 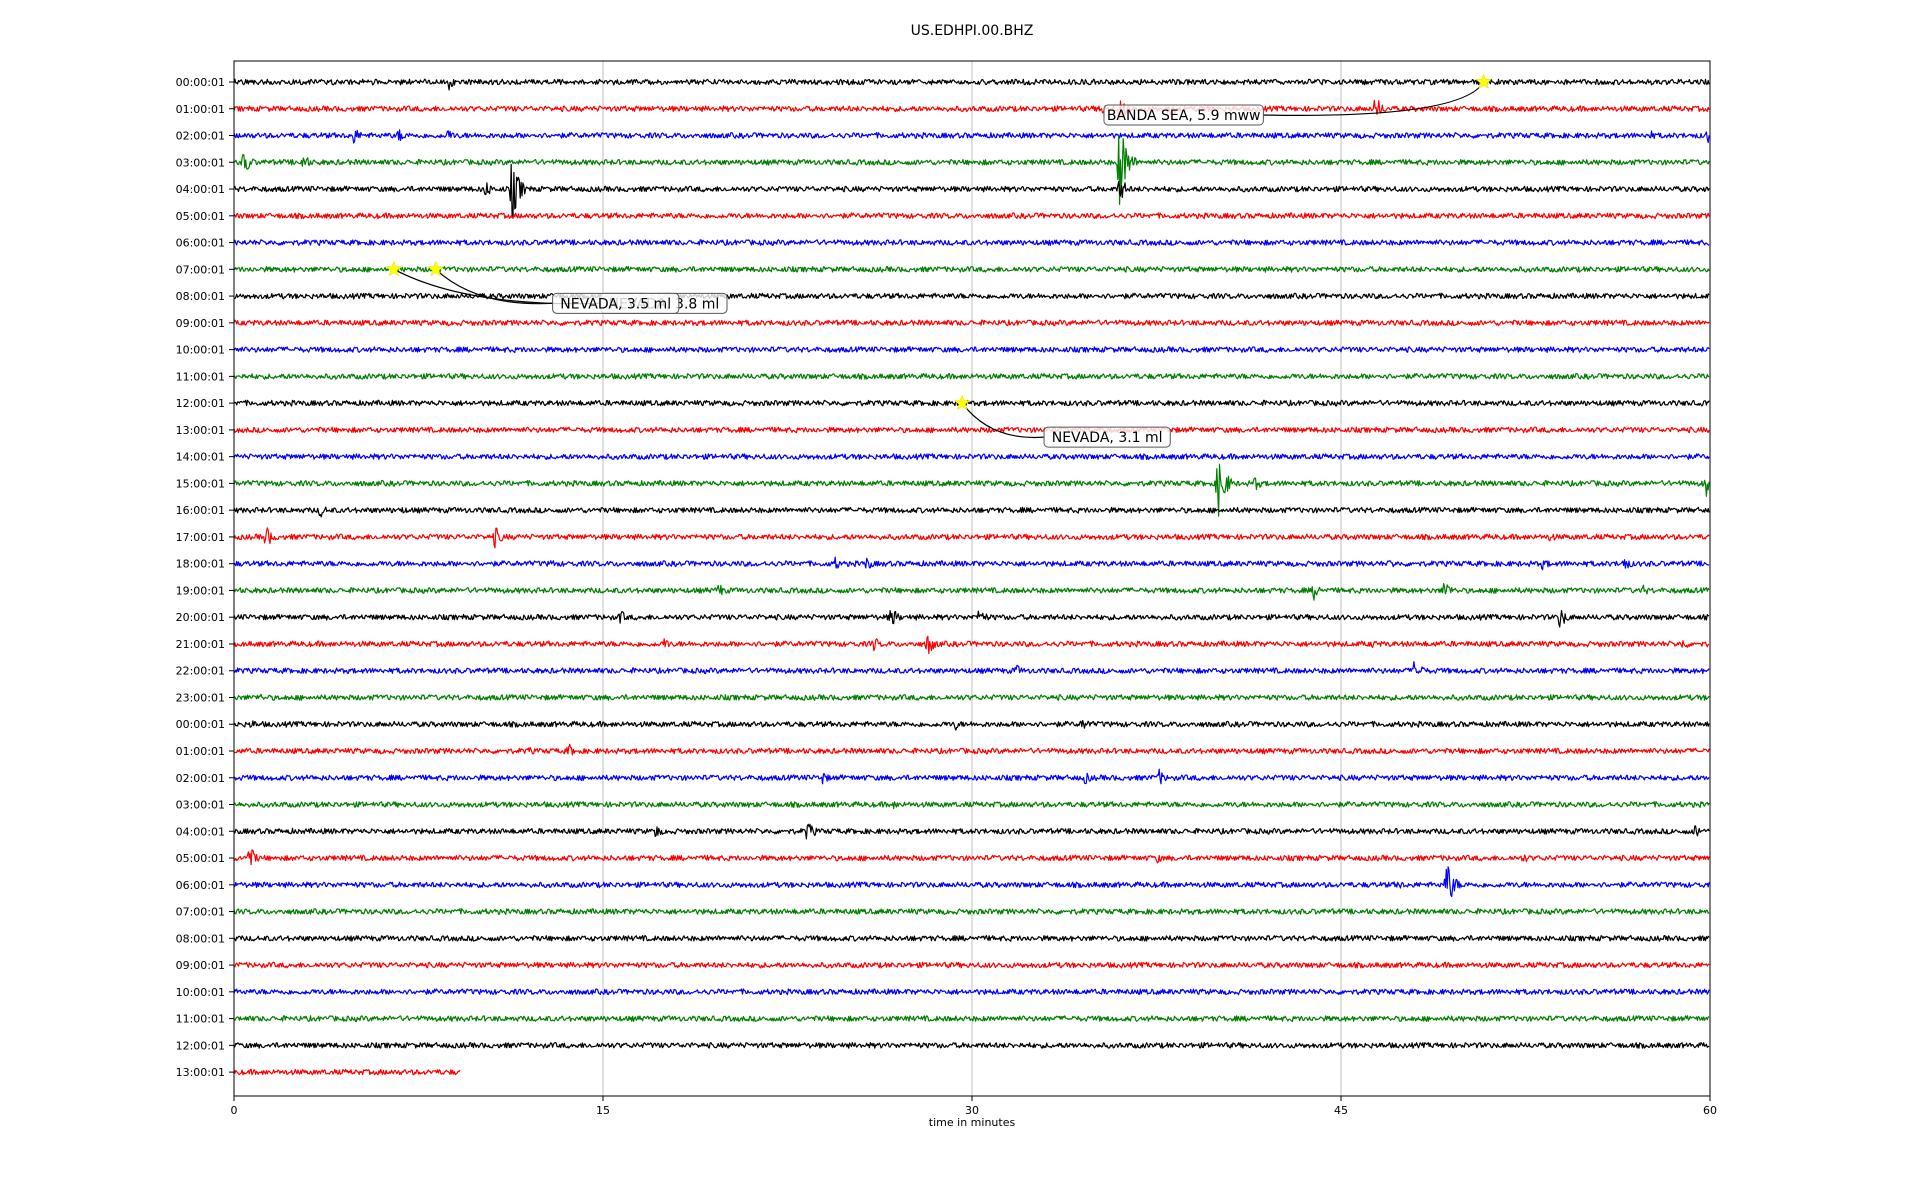 What do you see at coordinates (1341, 1110) in the screenshot?
I see `x-tick-label-3: 45` at bounding box center [1341, 1110].